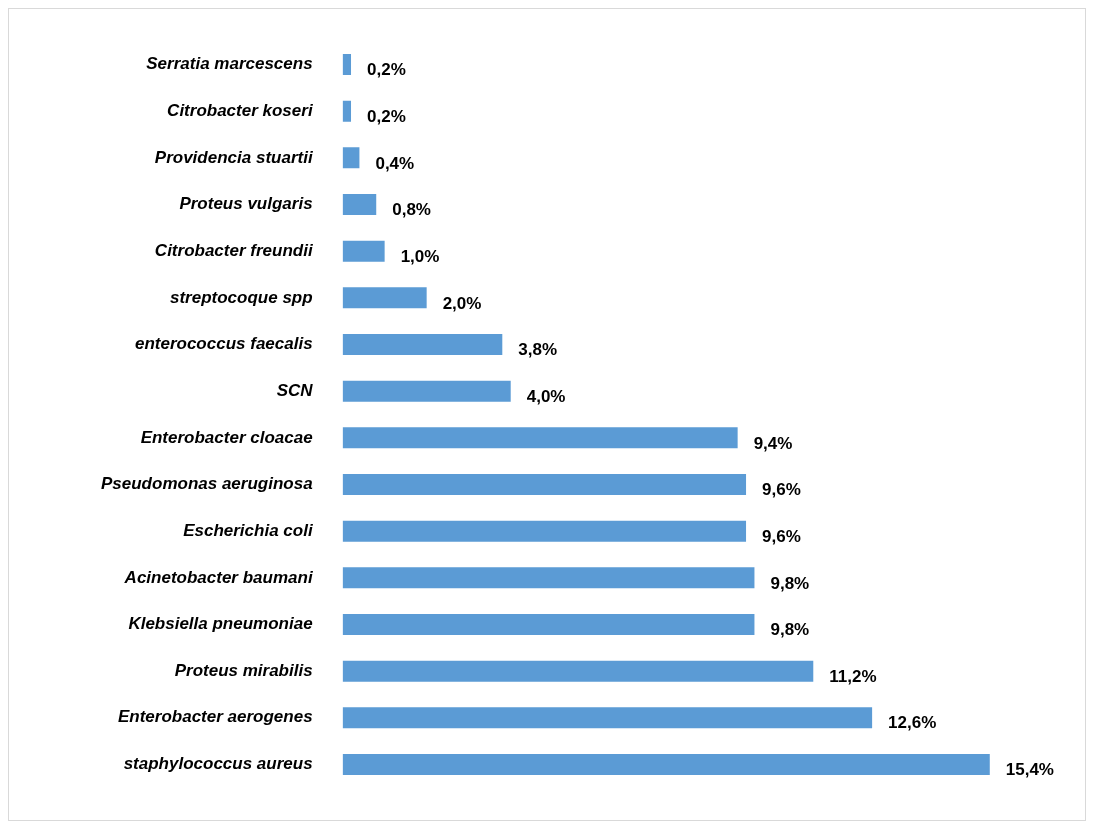 This screenshot has width=1094, height=829. What do you see at coordinates (206, 484) in the screenshot?
I see `y-tick-label: Pseudomonas aeruginosa` at bounding box center [206, 484].